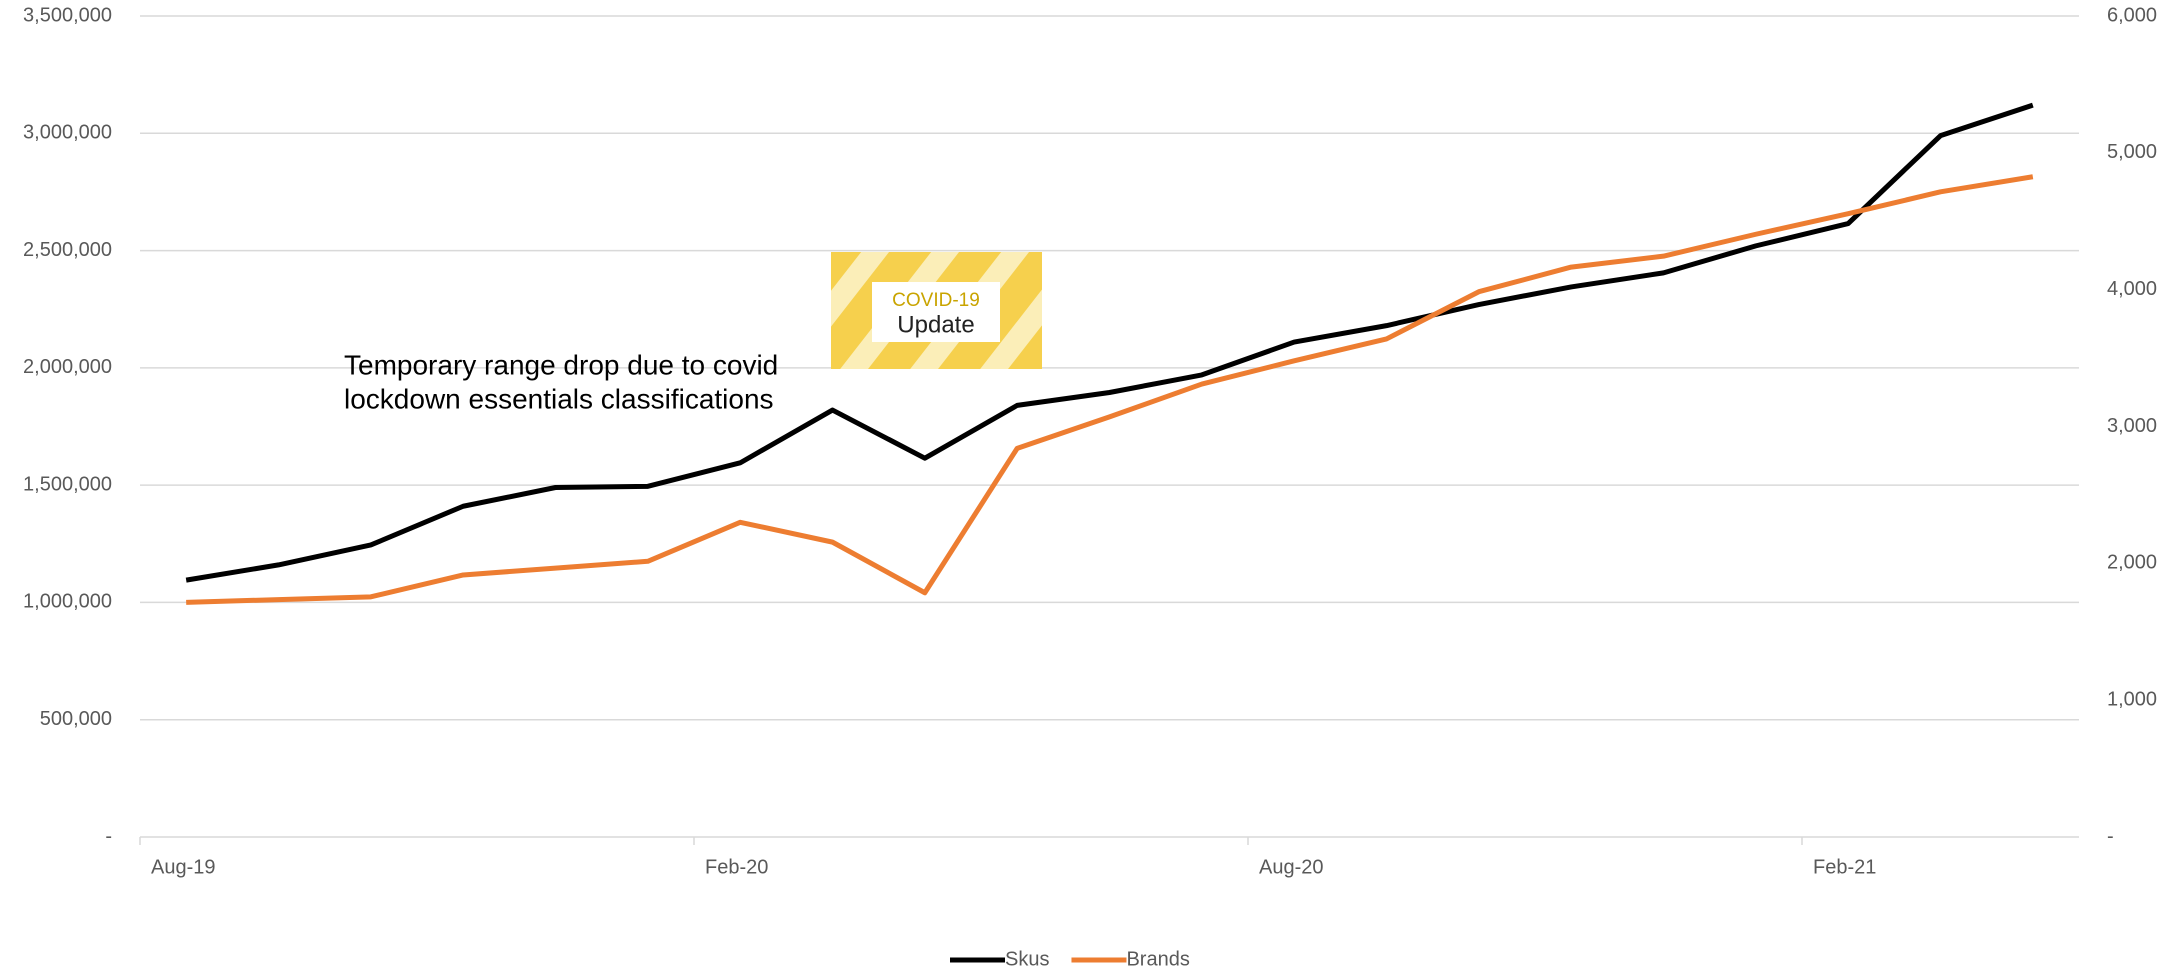  Describe the element at coordinates (736, 867) in the screenshot. I see `x-tick-label: Feb-20` at that location.